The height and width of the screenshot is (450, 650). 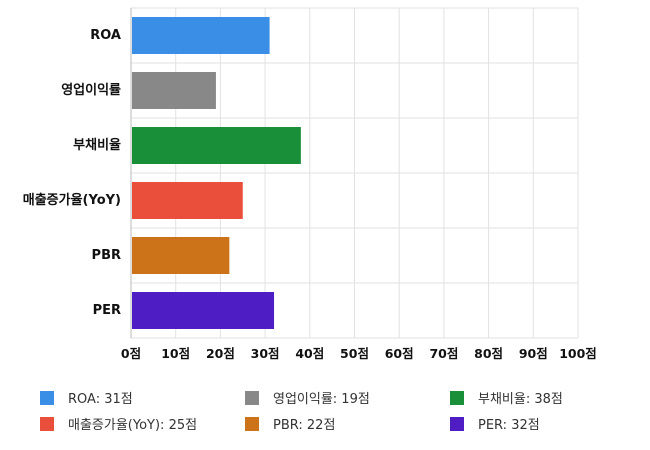 I want to click on legend-label-per: PER: 32점, so click(x=509, y=425).